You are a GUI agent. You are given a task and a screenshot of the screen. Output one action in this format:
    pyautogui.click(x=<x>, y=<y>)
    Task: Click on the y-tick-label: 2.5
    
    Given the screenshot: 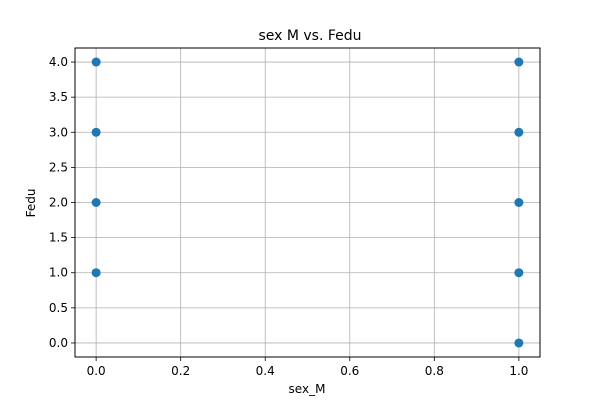 What is the action you would take?
    pyautogui.click(x=58, y=167)
    